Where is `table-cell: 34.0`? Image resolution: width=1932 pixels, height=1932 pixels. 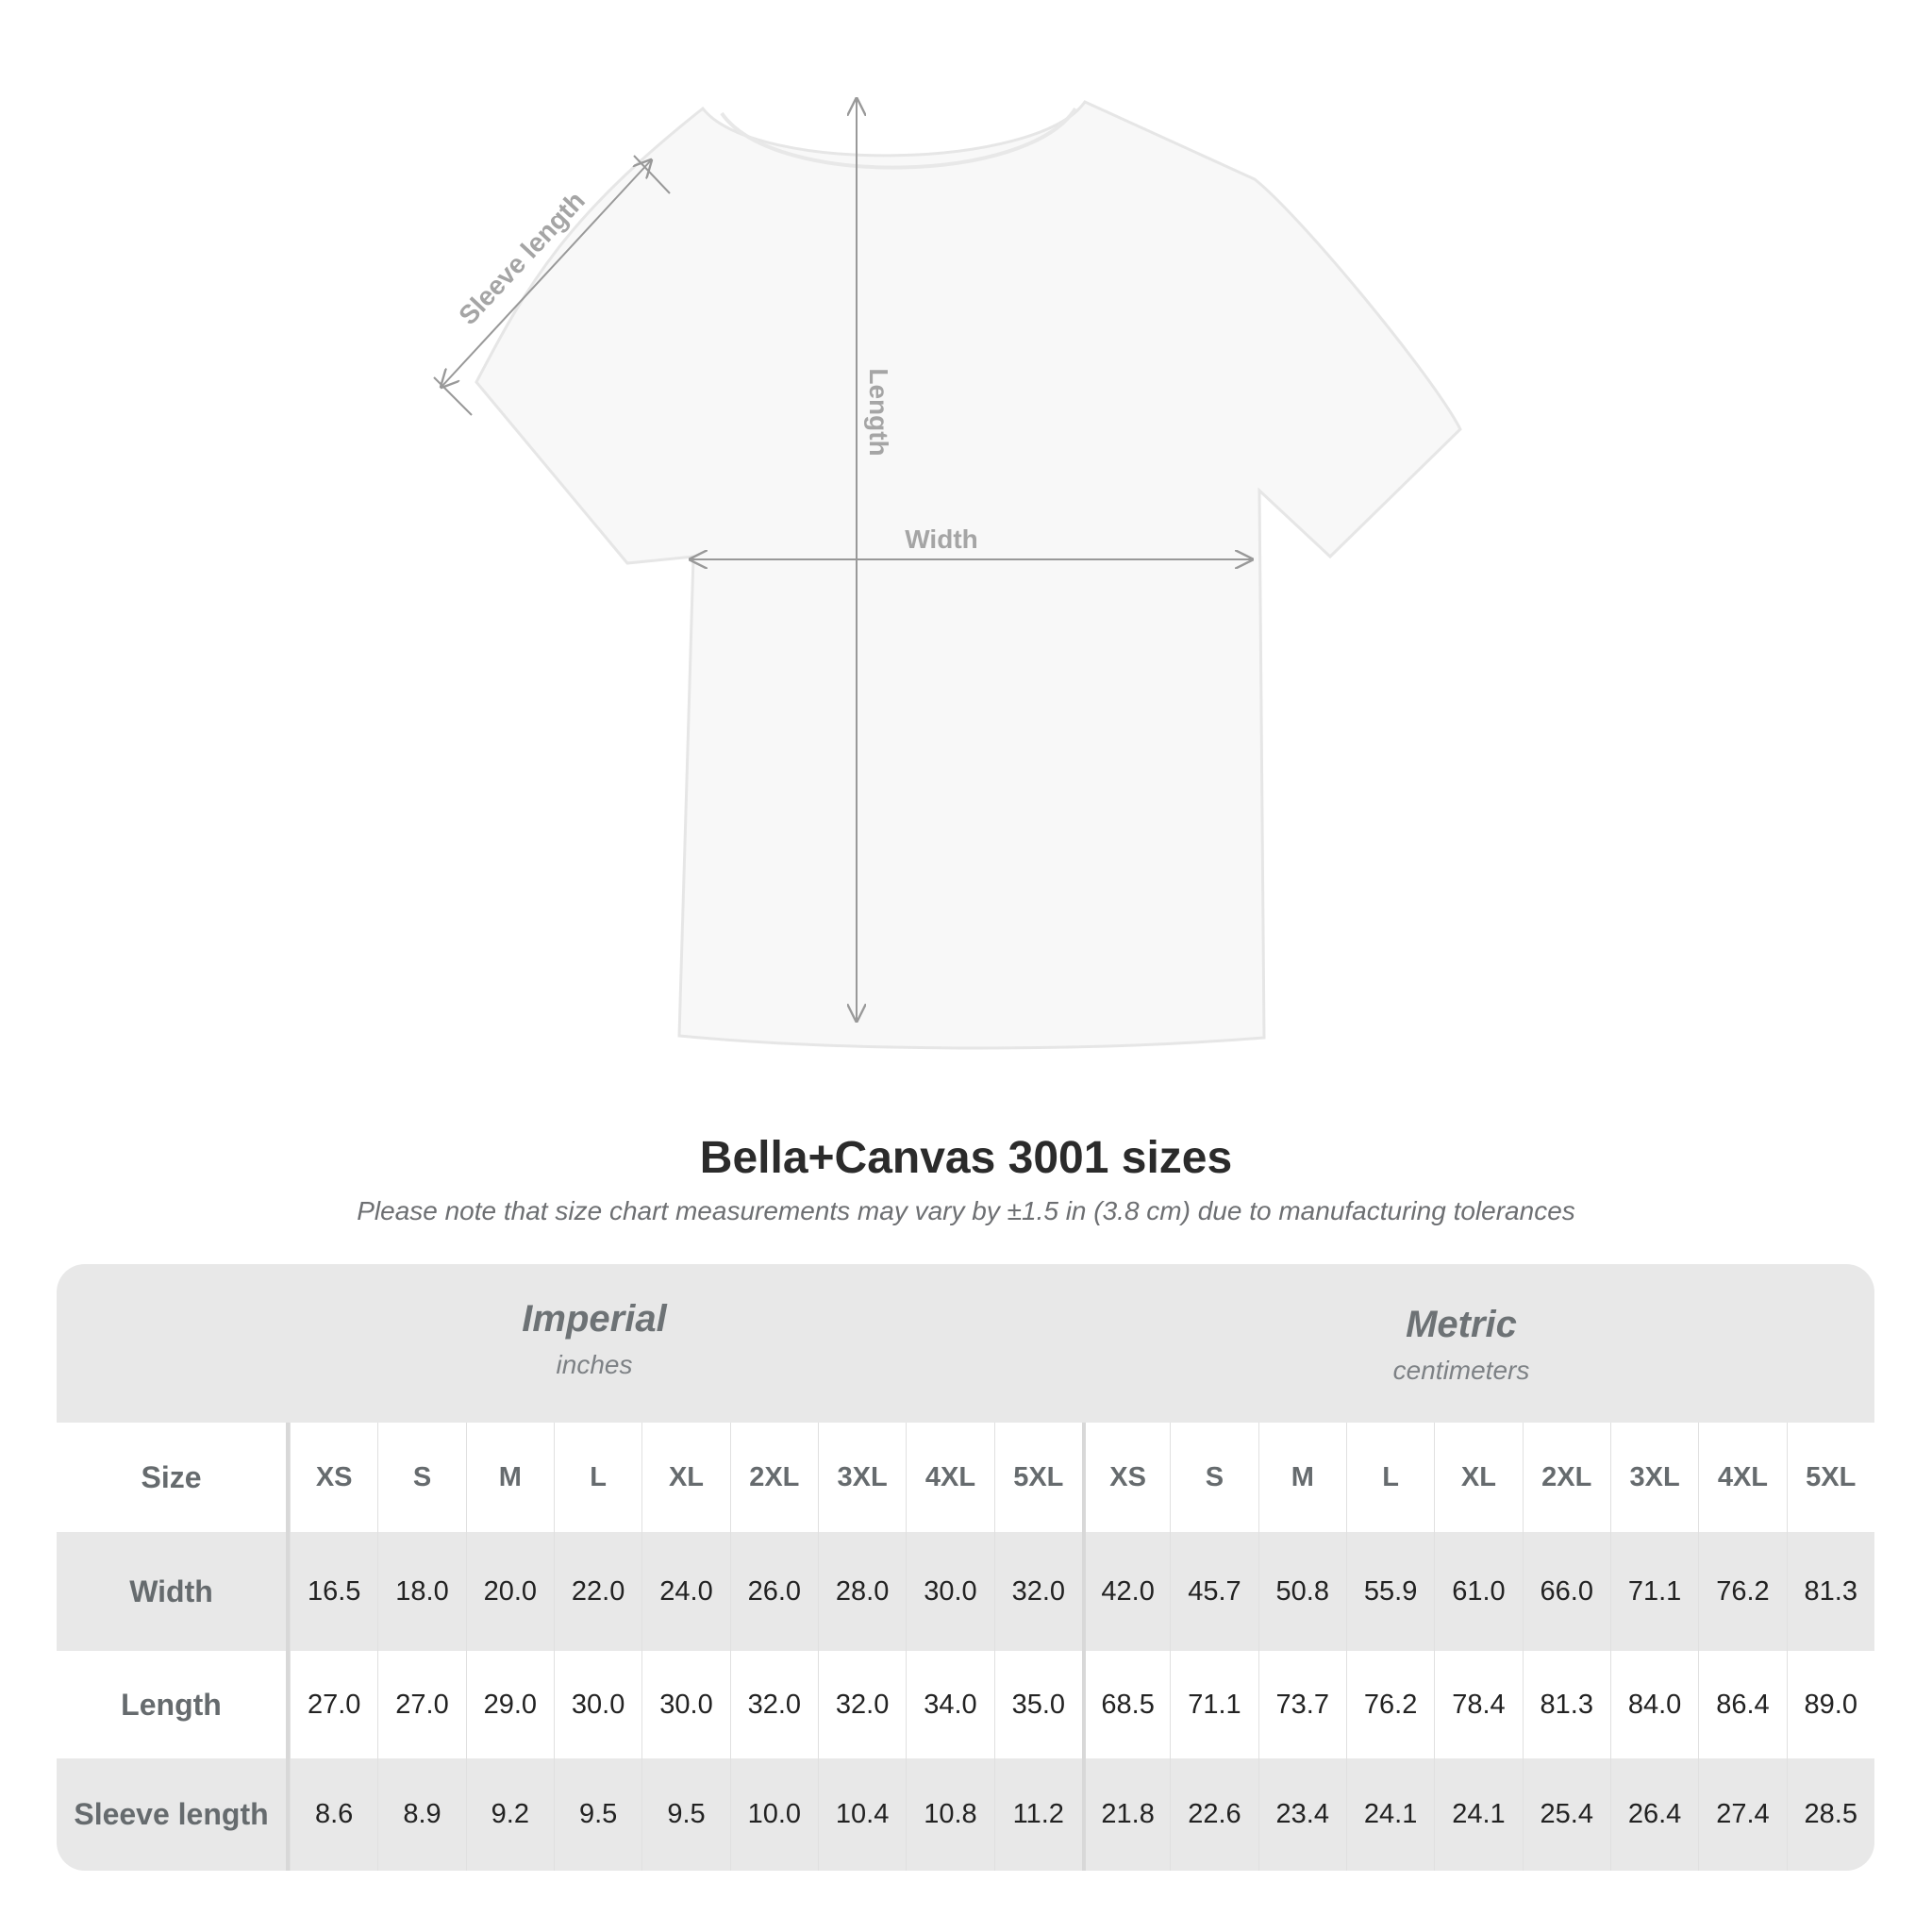 table-cell: 34.0 is located at coordinates (949, 1704).